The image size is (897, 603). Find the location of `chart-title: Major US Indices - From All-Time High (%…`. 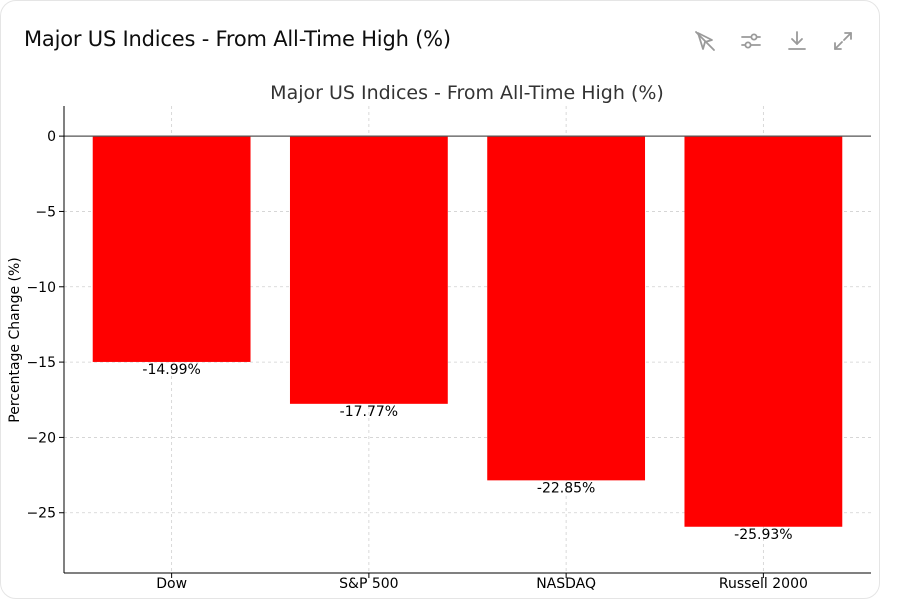

chart-title: Major US Indices - From All-Time High (%… is located at coordinates (467, 93).